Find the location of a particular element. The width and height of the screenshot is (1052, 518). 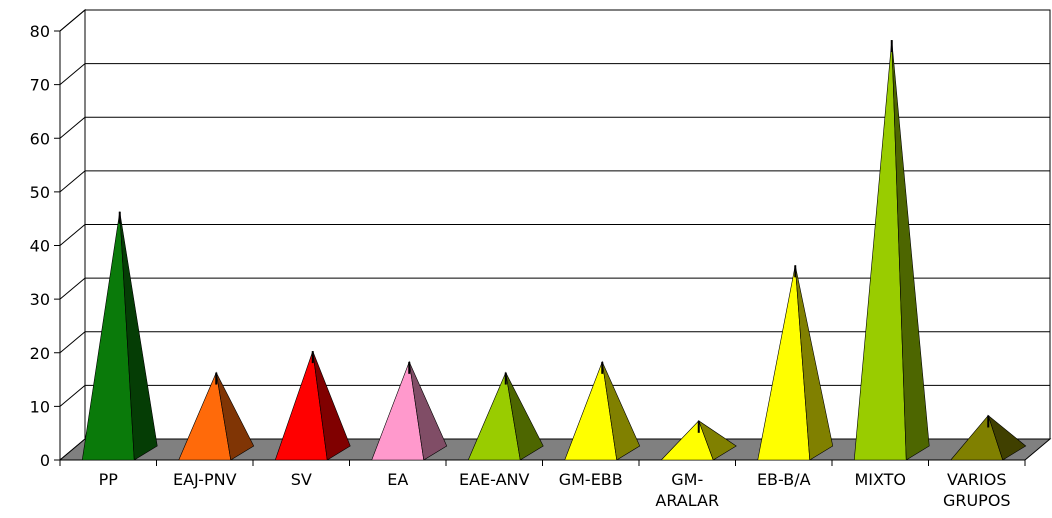

pyramid-sv is located at coordinates (312, 406).